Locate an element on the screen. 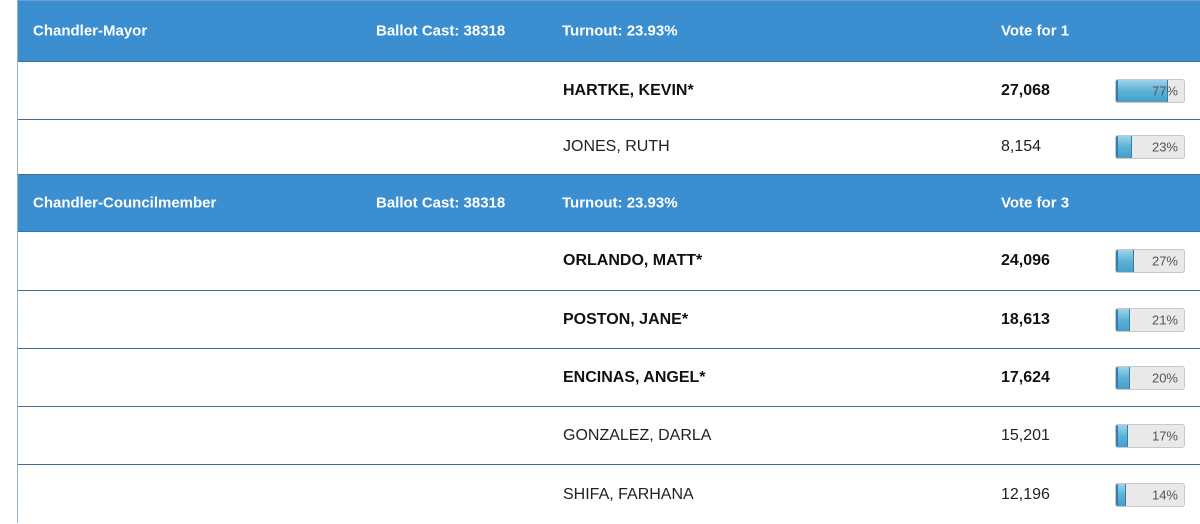 This screenshot has width=1200, height=524. candidate-name: POSTON, JANE* is located at coordinates (626, 319).